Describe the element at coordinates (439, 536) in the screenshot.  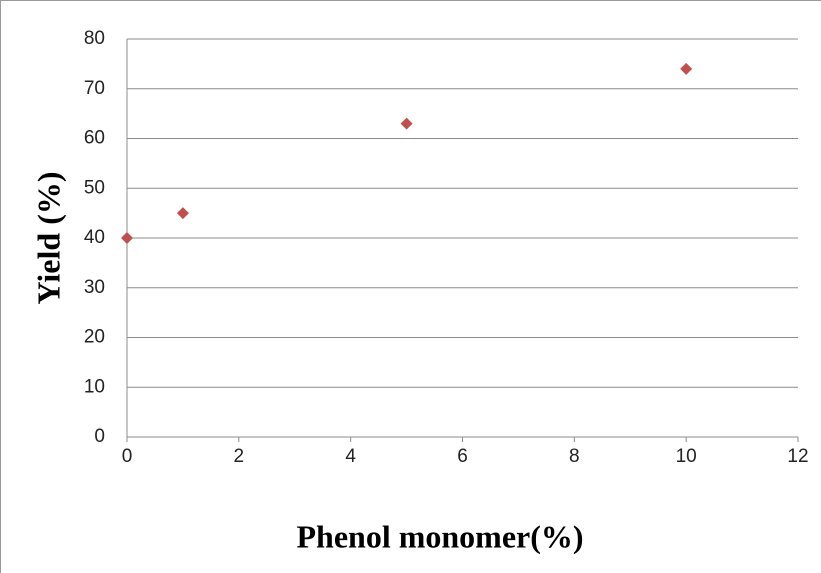
I see `x-axis-title: Phenol monomer(%)` at that location.